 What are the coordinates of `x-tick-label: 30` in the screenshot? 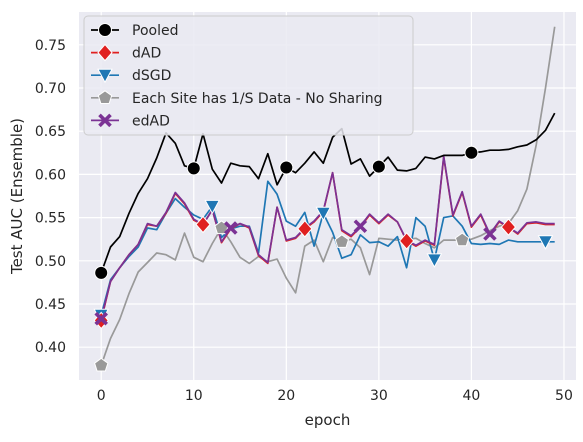 It's located at (379, 396).